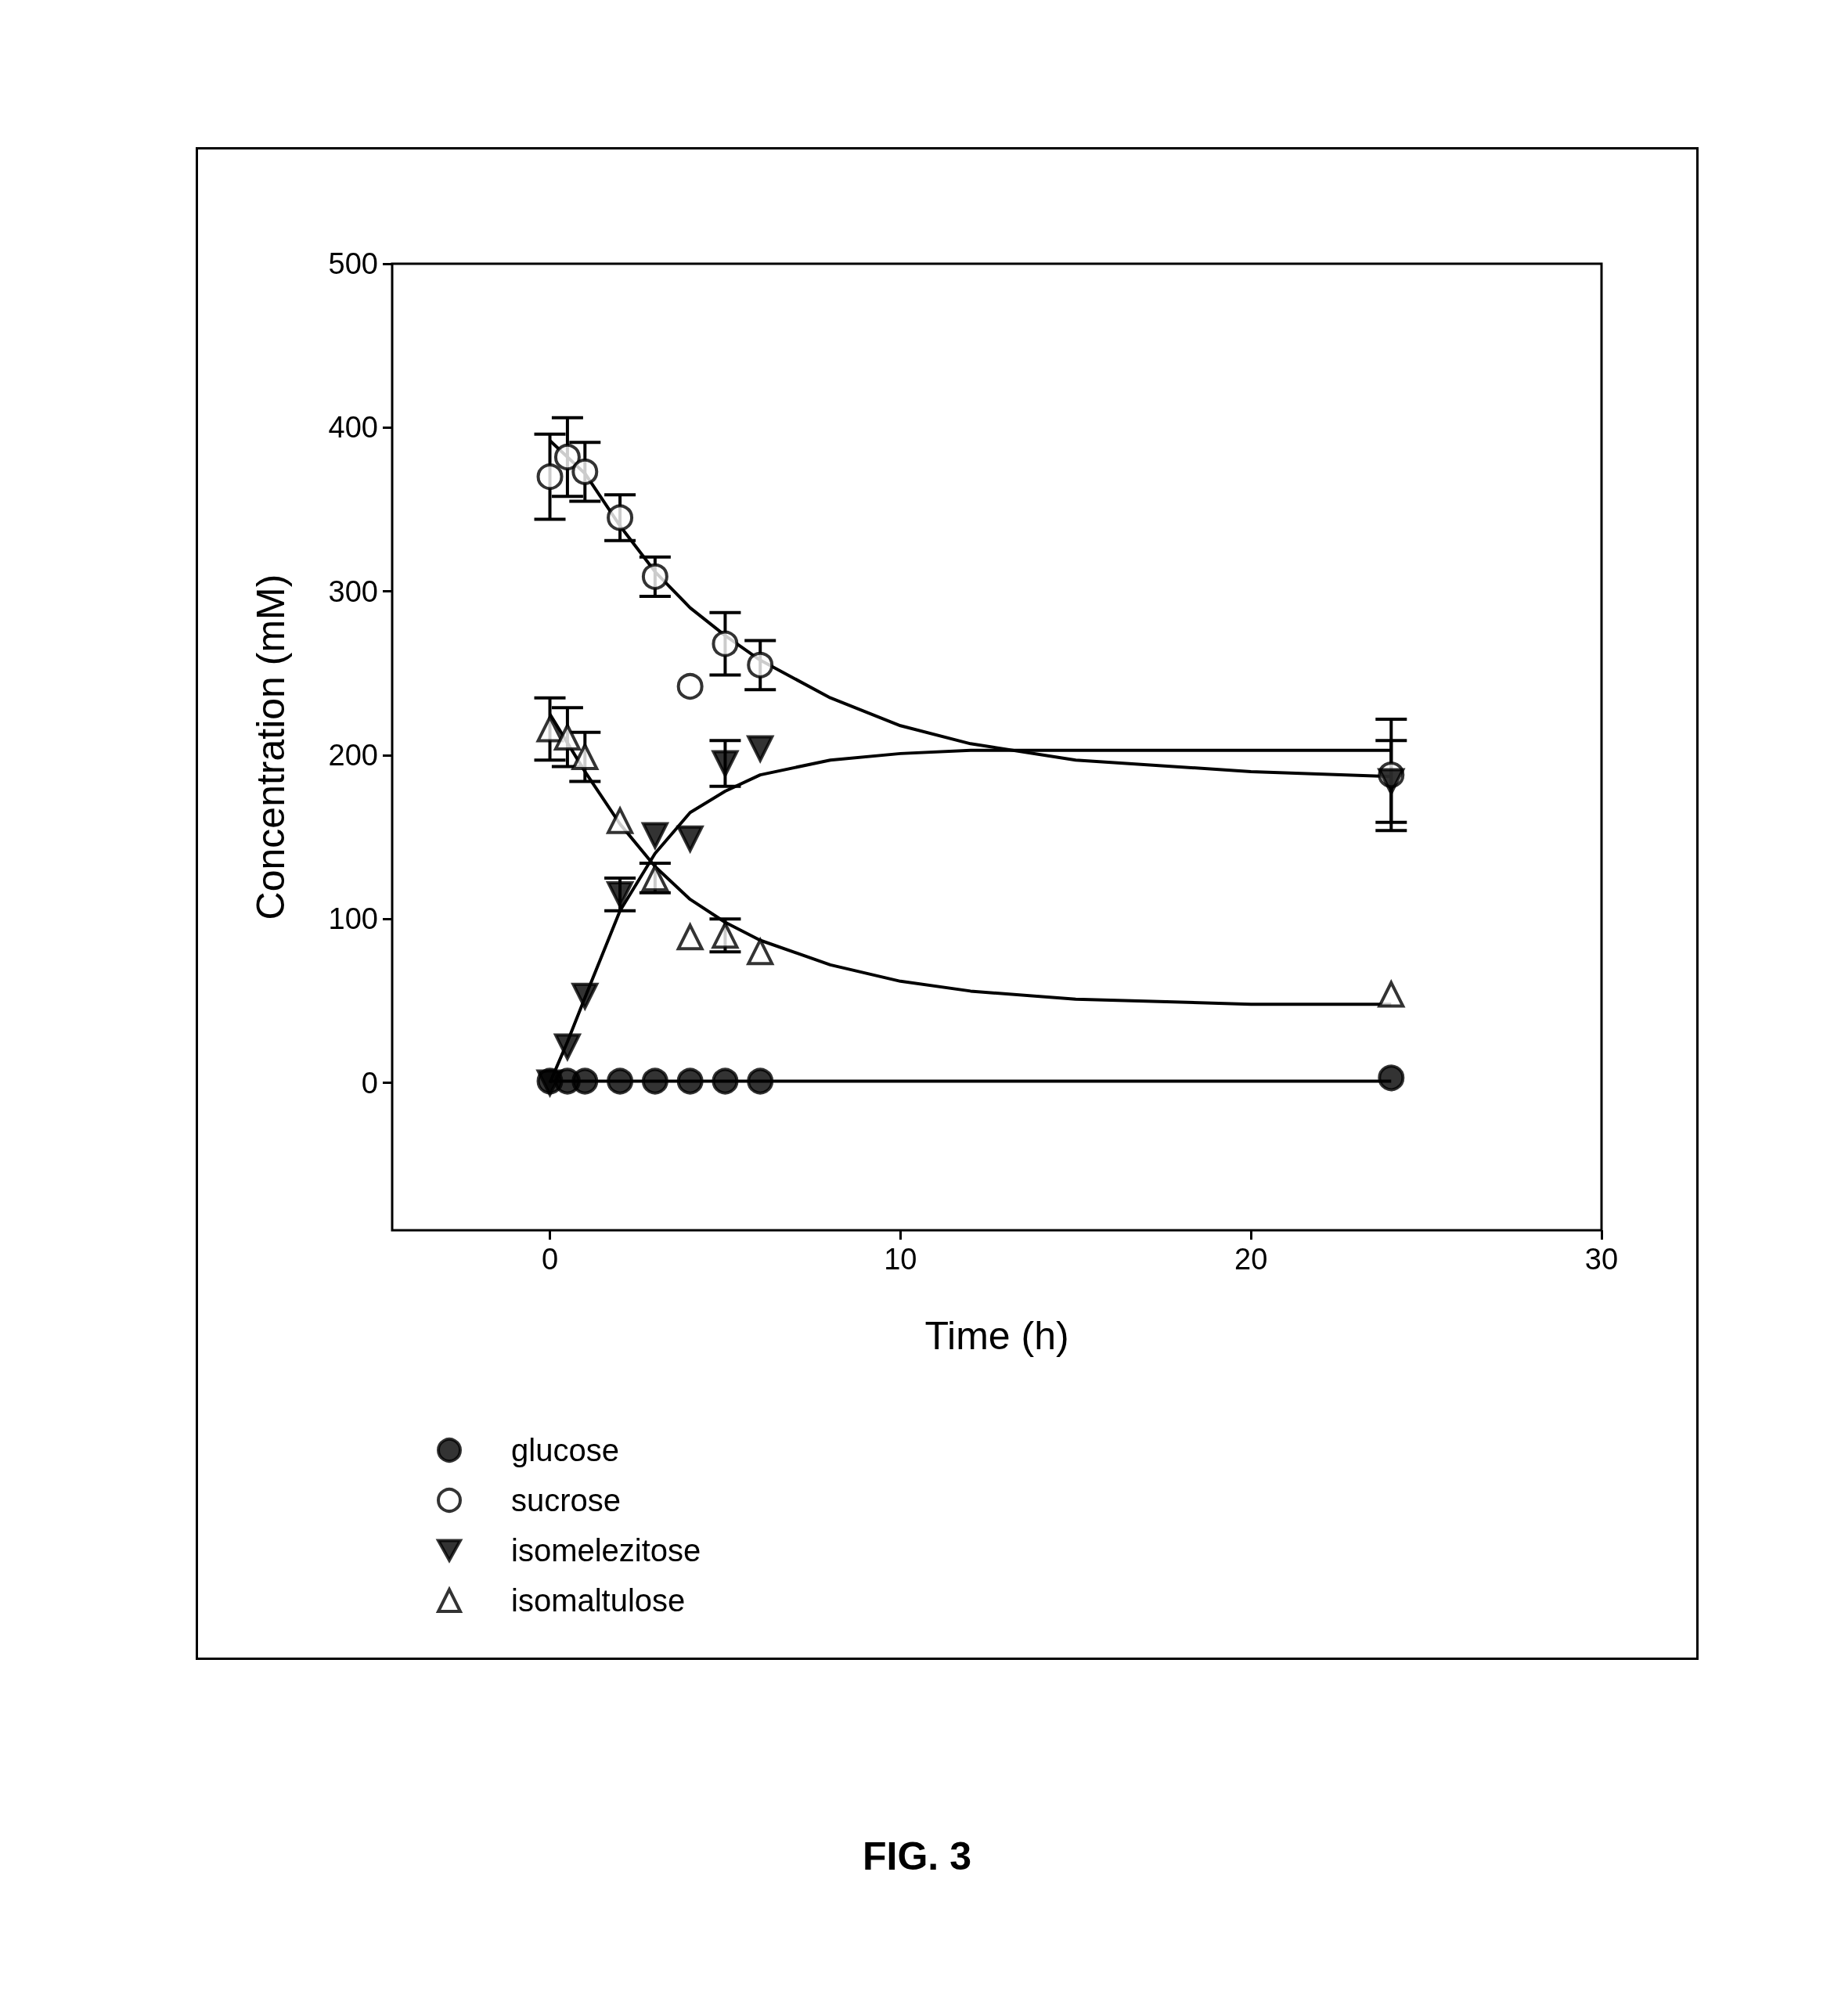 The height and width of the screenshot is (2016, 1834). What do you see at coordinates (565, 1450) in the screenshot?
I see `legend-label: glucose` at bounding box center [565, 1450].